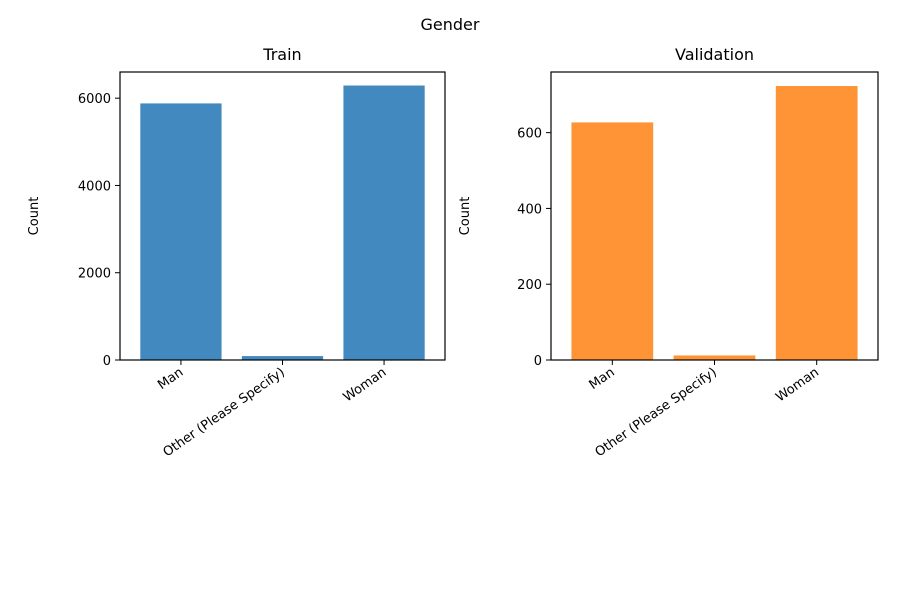 The width and height of the screenshot is (900, 600). What do you see at coordinates (94, 186) in the screenshot?
I see `train-ytick-label: 4000` at bounding box center [94, 186].